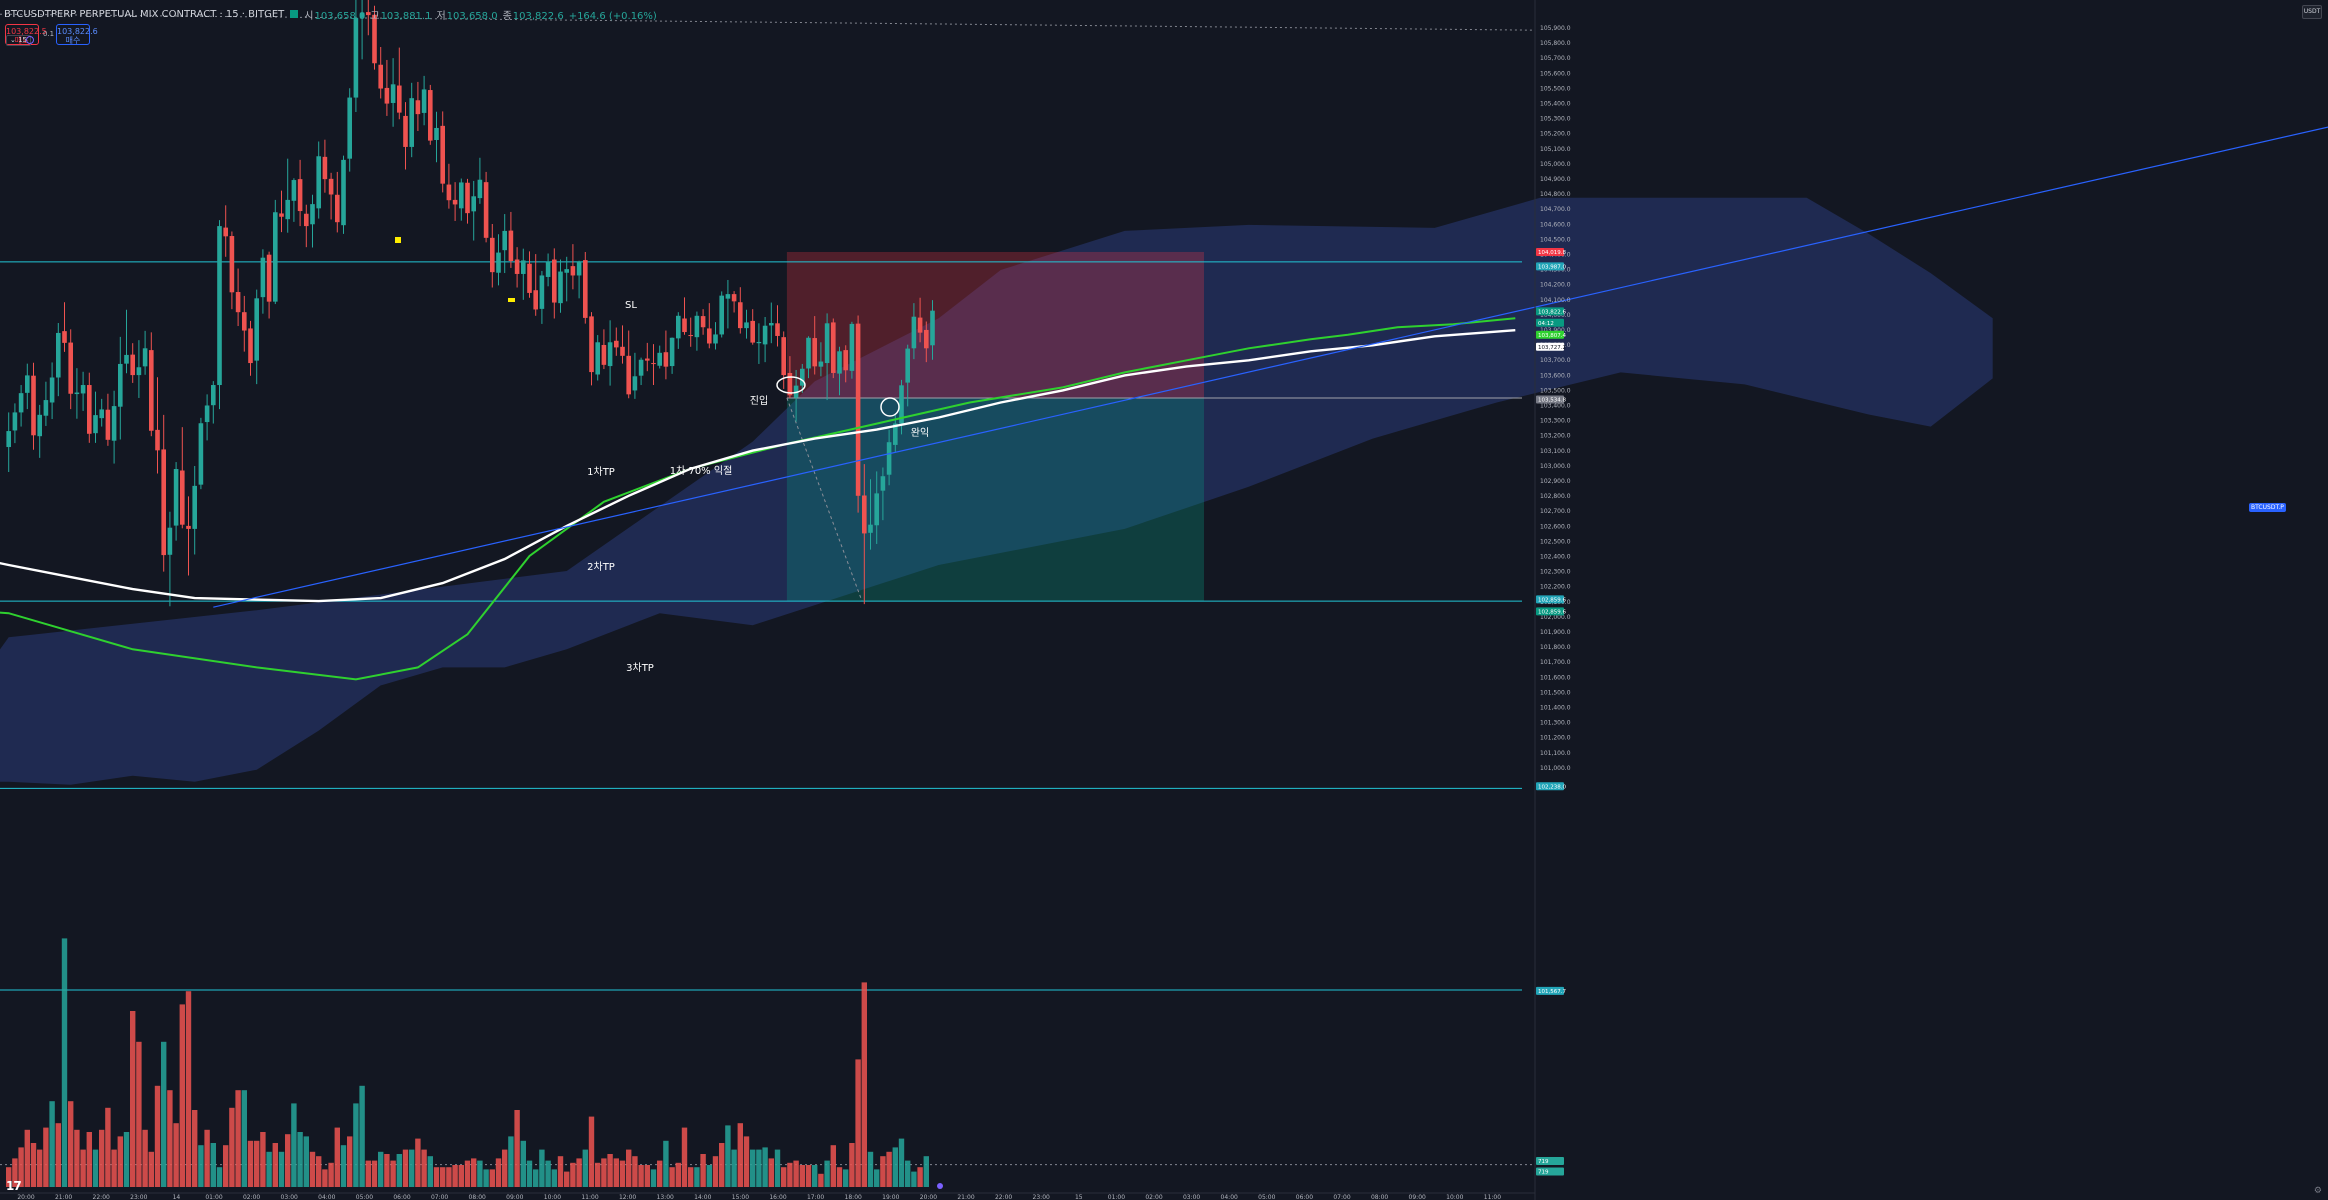 The width and height of the screenshot is (2328, 1200). I want to click on y-tick-label: 105,600.0, so click(1555, 73).